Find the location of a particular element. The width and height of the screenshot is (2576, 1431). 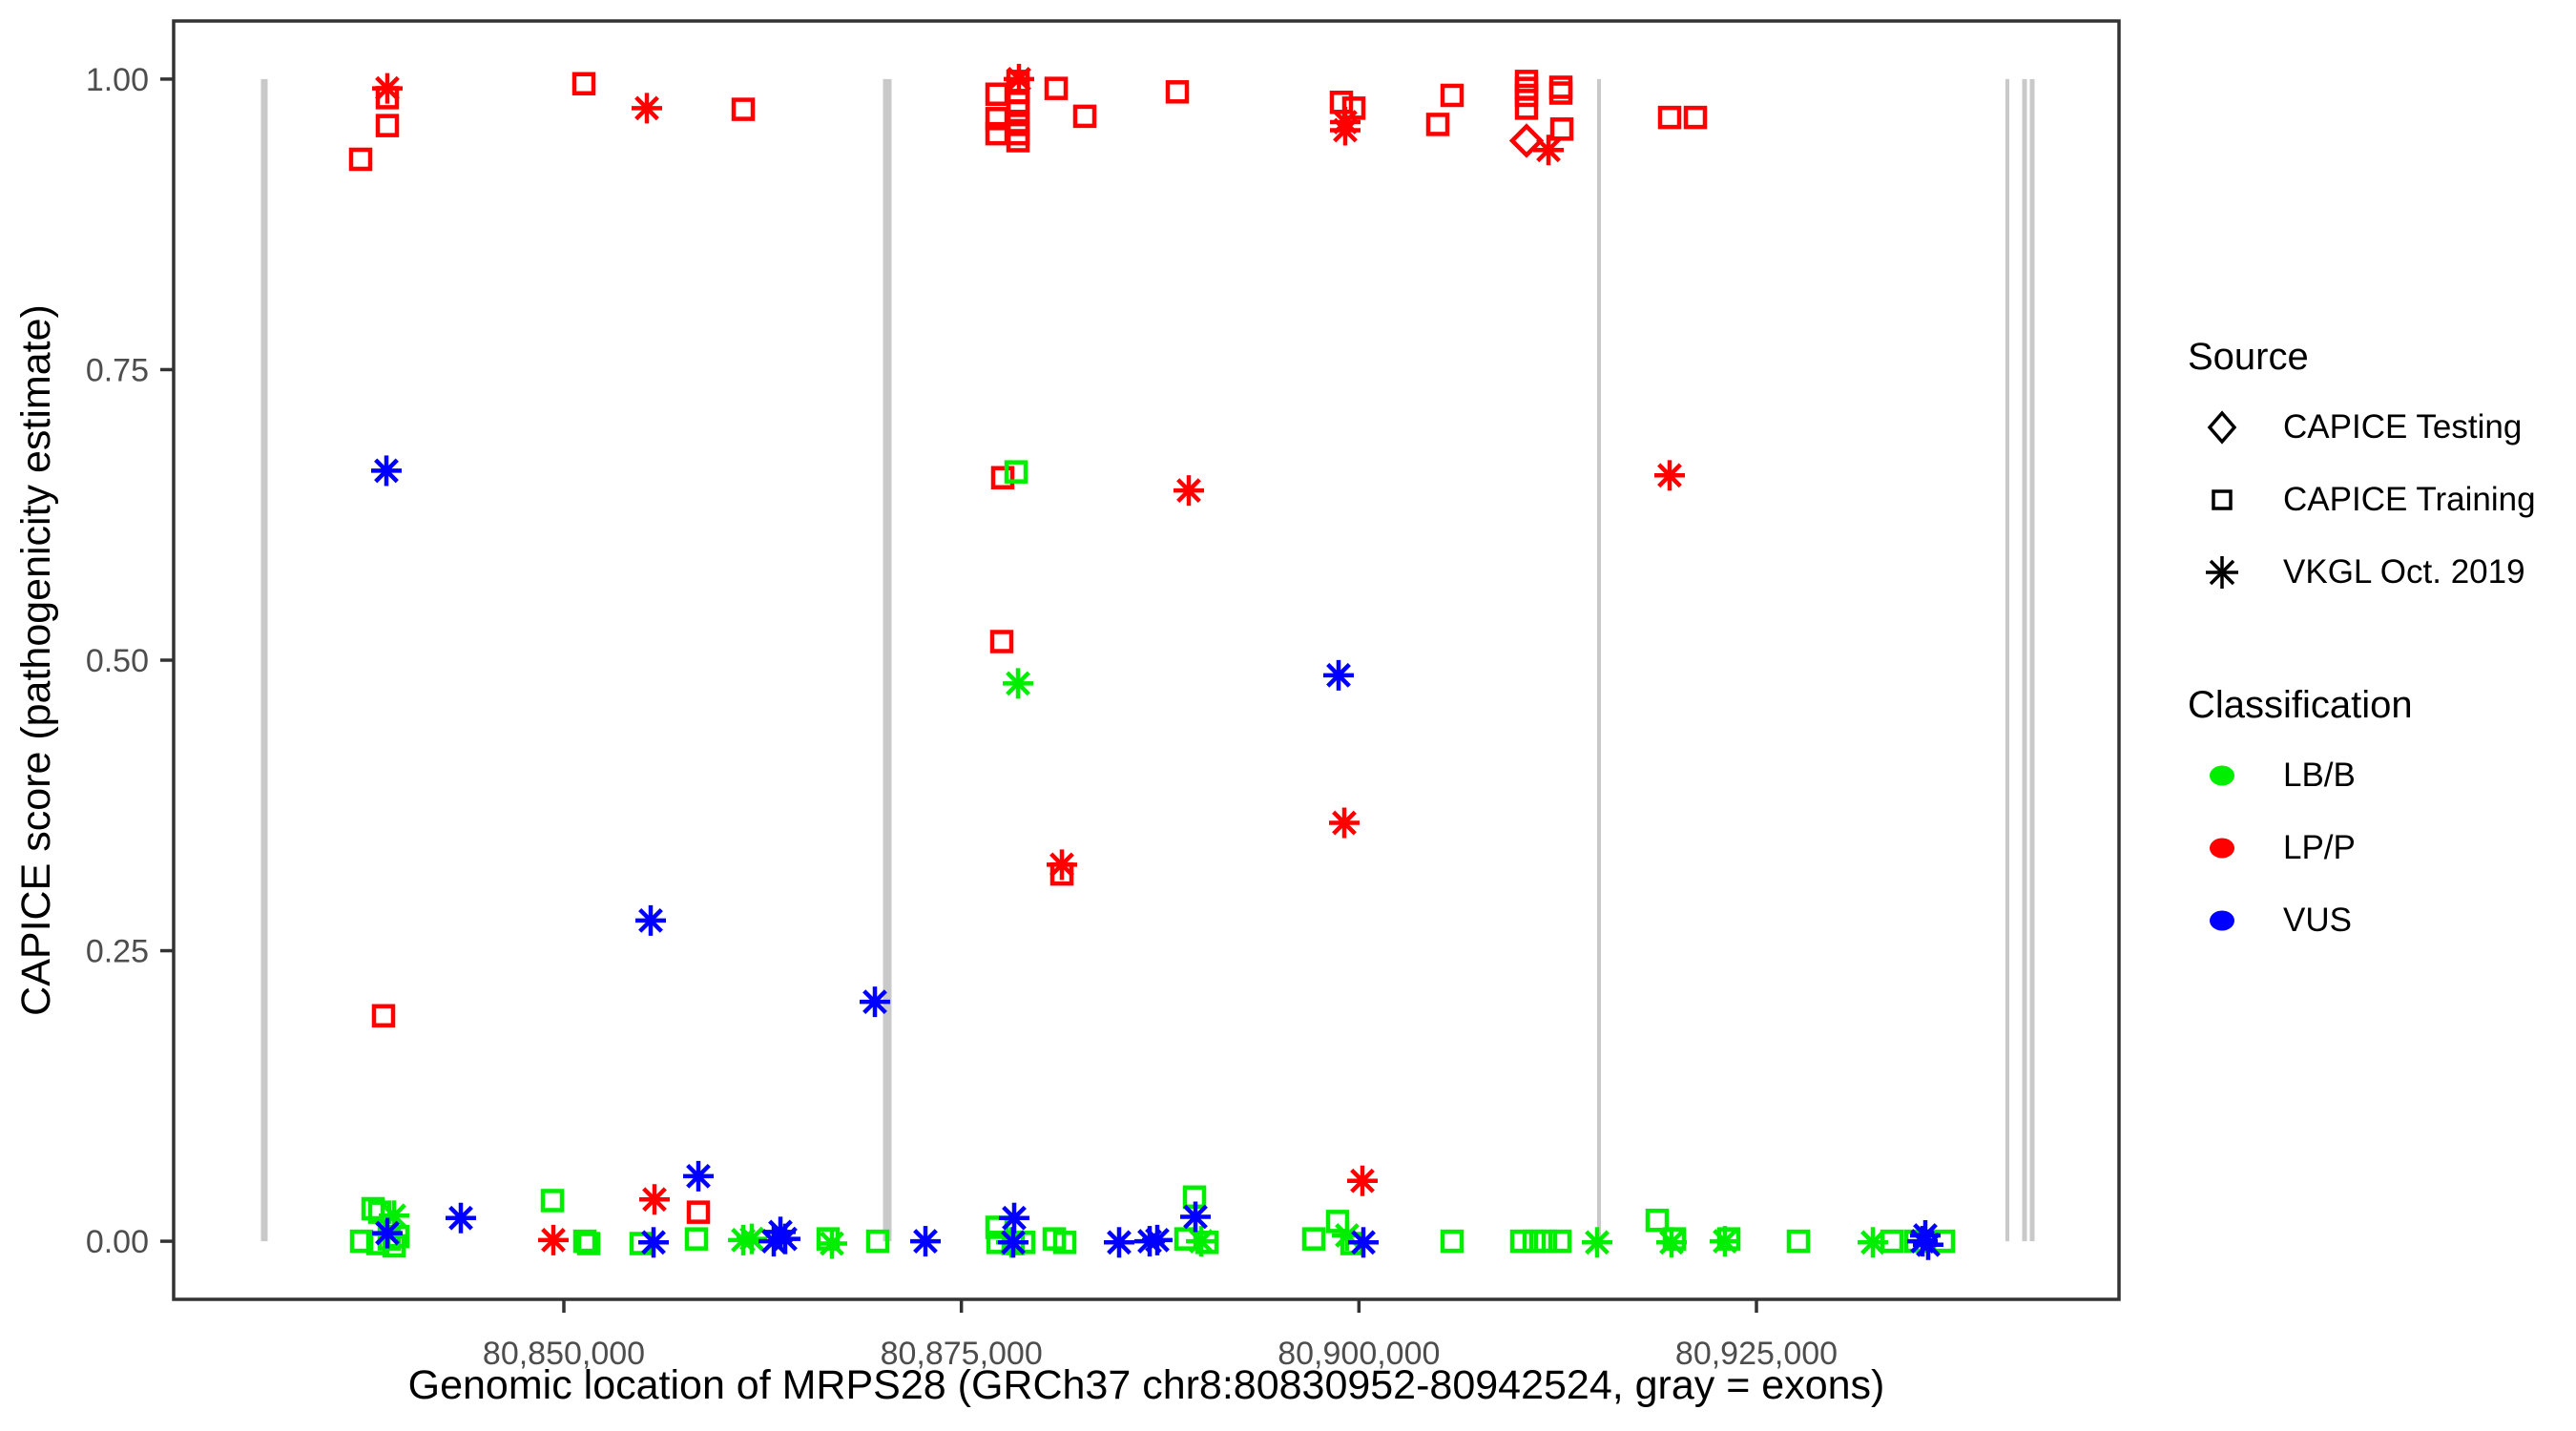

legend-item-label: LB/B is located at coordinates (2319, 775).